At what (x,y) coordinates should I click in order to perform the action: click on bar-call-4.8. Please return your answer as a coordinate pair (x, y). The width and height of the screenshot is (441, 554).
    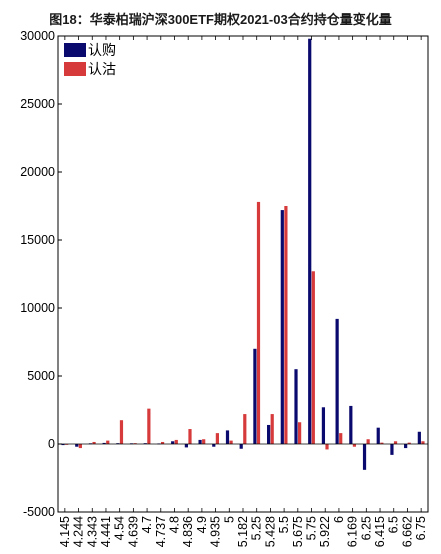
    Looking at the image, I should click on (173, 442).